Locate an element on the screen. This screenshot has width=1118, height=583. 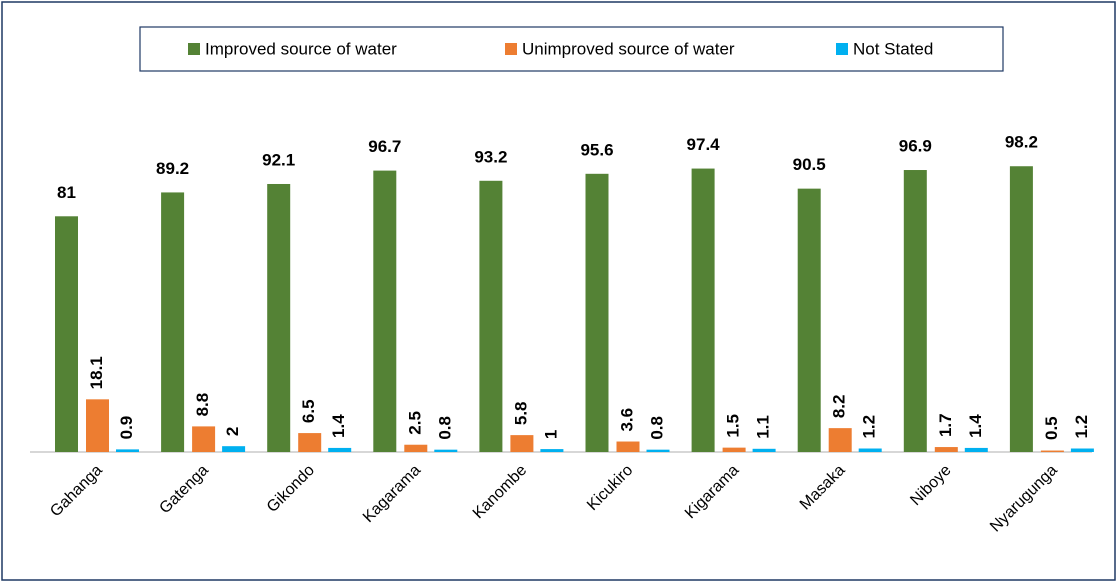
legend-label: Unimproved source of water is located at coordinates (628, 48).